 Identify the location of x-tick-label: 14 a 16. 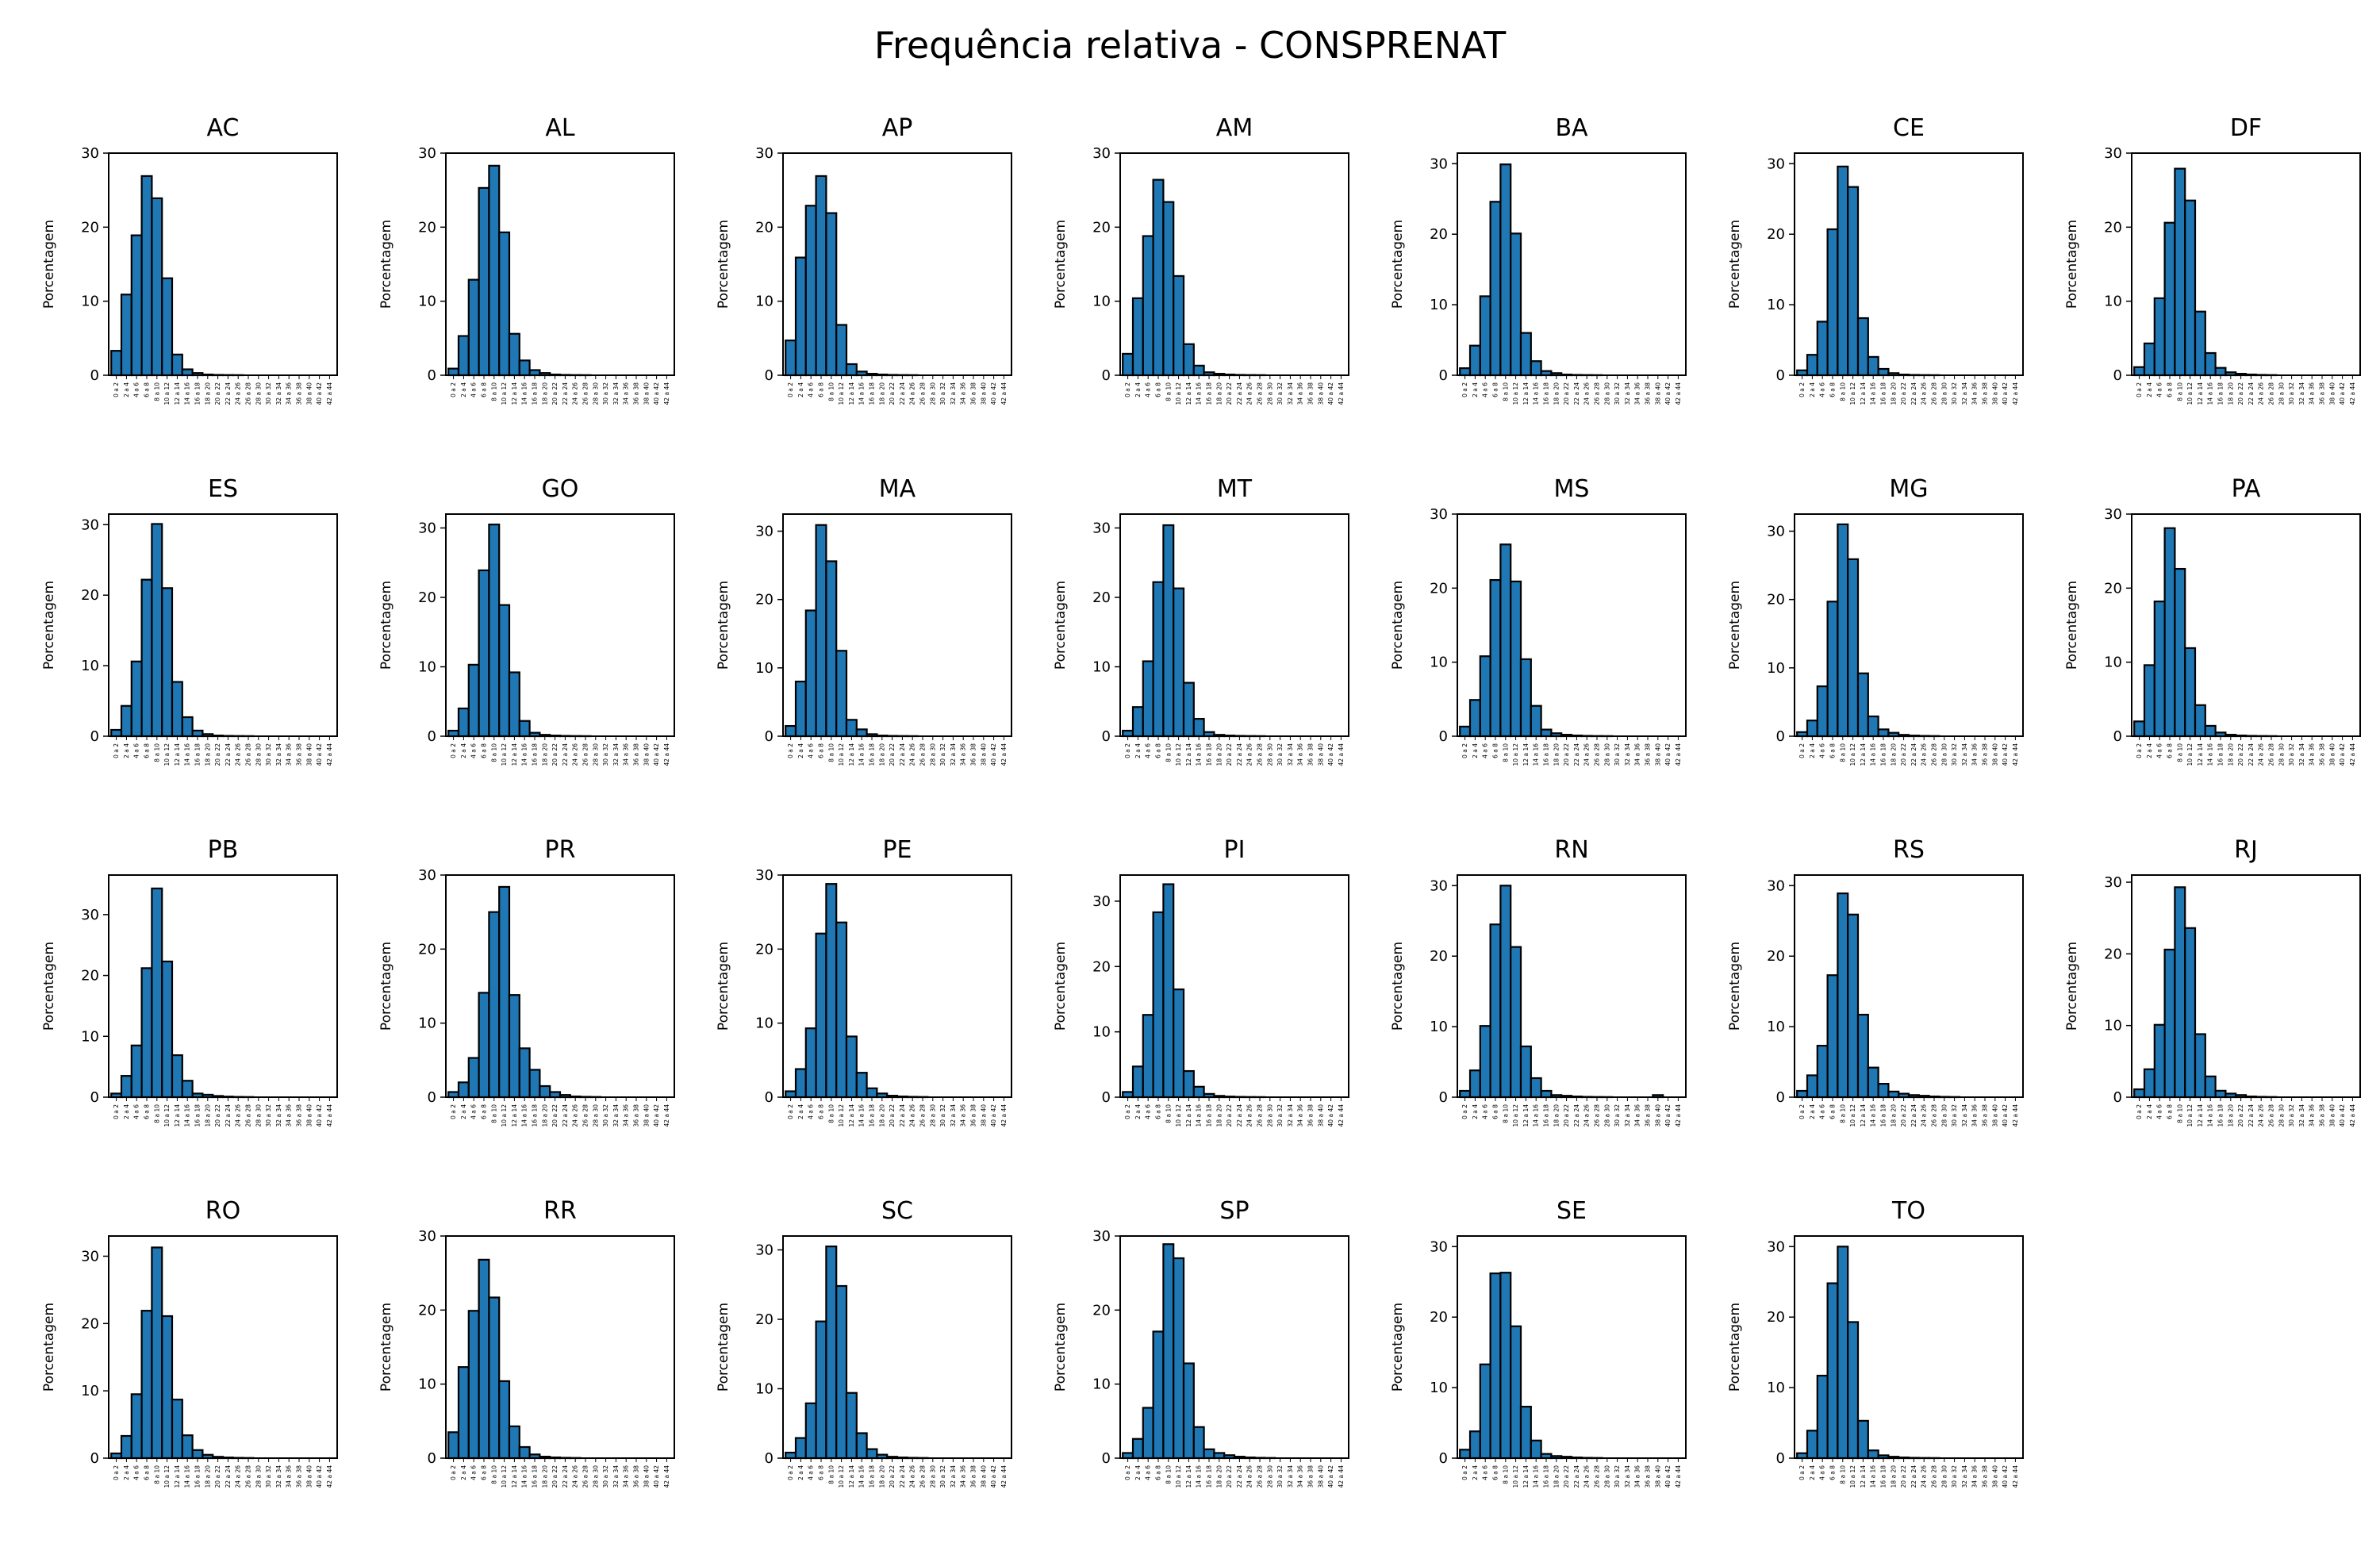
(1873, 1115).